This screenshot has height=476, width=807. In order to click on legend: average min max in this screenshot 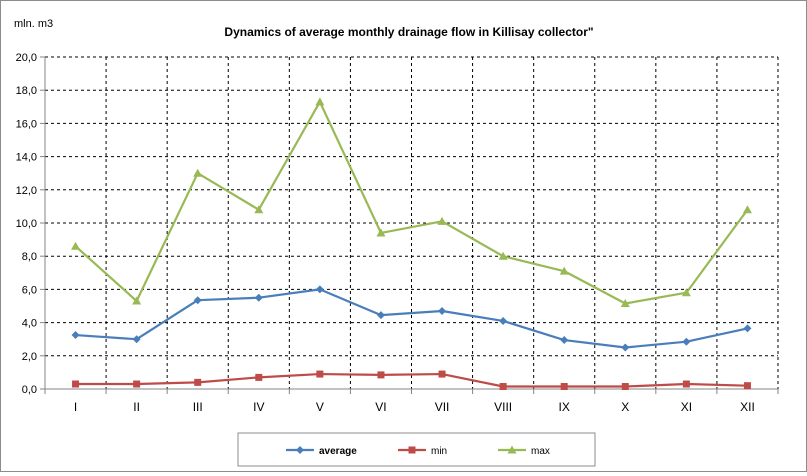, I will do `click(416, 449)`.